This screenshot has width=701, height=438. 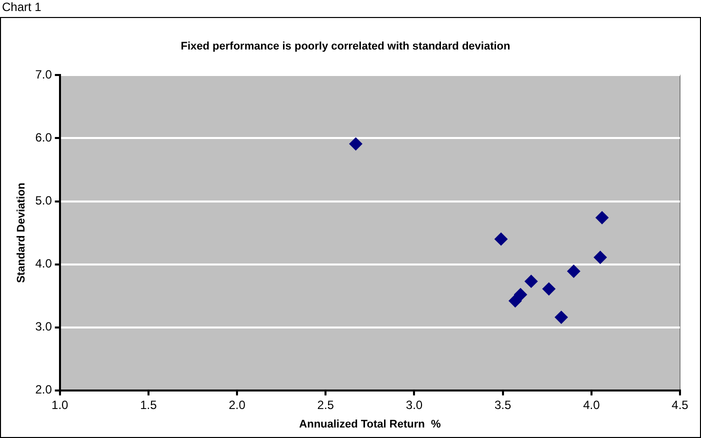 What do you see at coordinates (43, 389) in the screenshot?
I see `y-tick-label: 2.0` at bounding box center [43, 389].